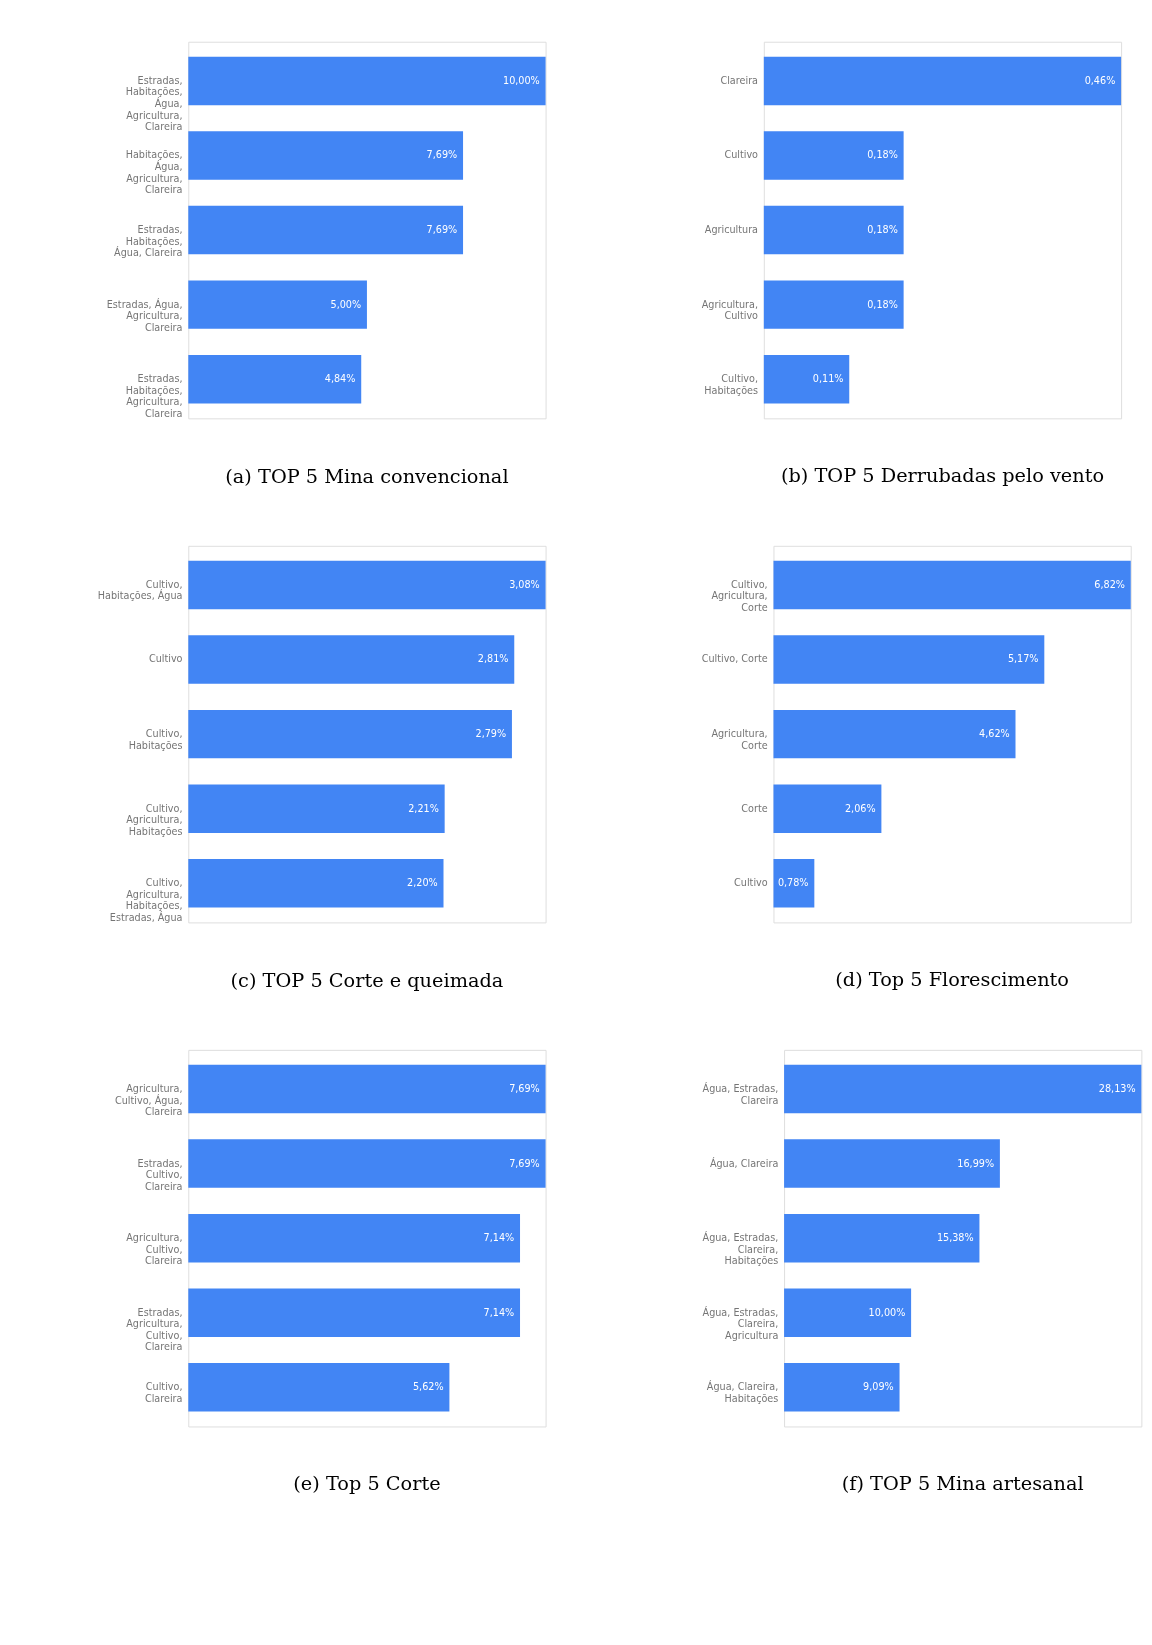  Describe the element at coordinates (731, 229) in the screenshot. I see `y-tick-label: Agricultura` at that location.